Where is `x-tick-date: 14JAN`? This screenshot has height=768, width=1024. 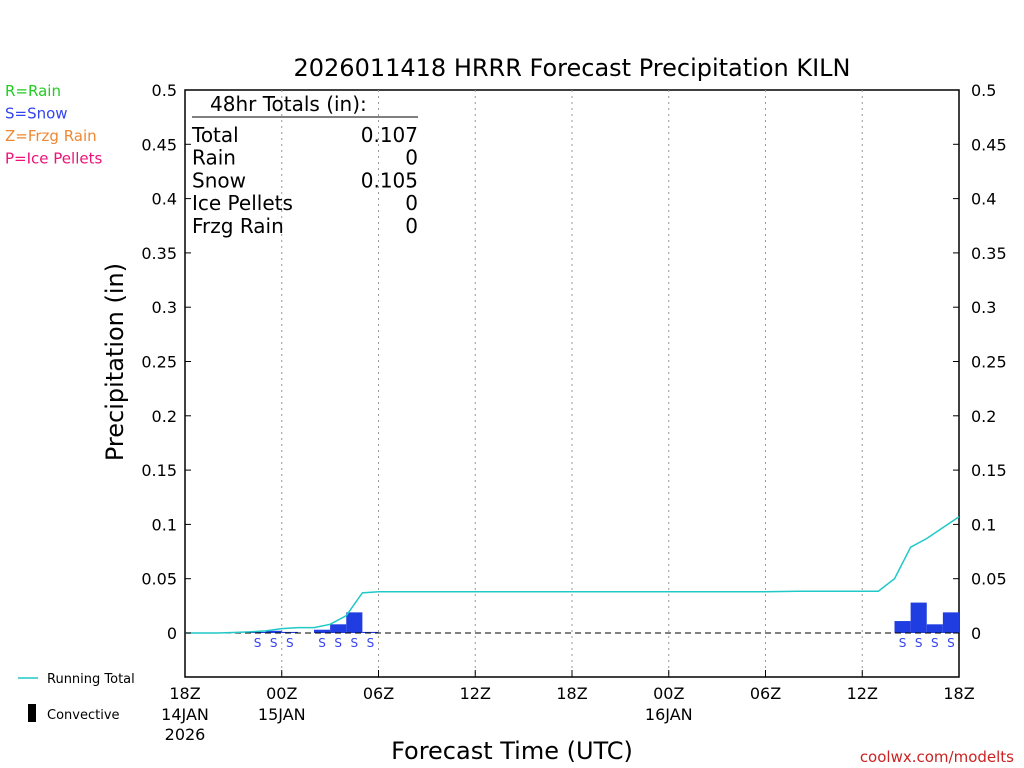
x-tick-date: 14JAN is located at coordinates (185, 714).